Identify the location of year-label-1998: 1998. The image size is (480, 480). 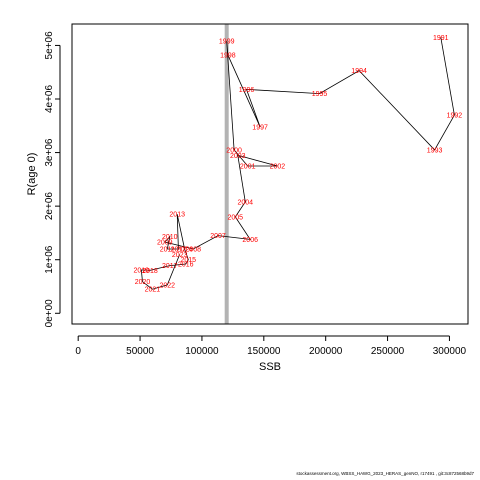
(228, 56).